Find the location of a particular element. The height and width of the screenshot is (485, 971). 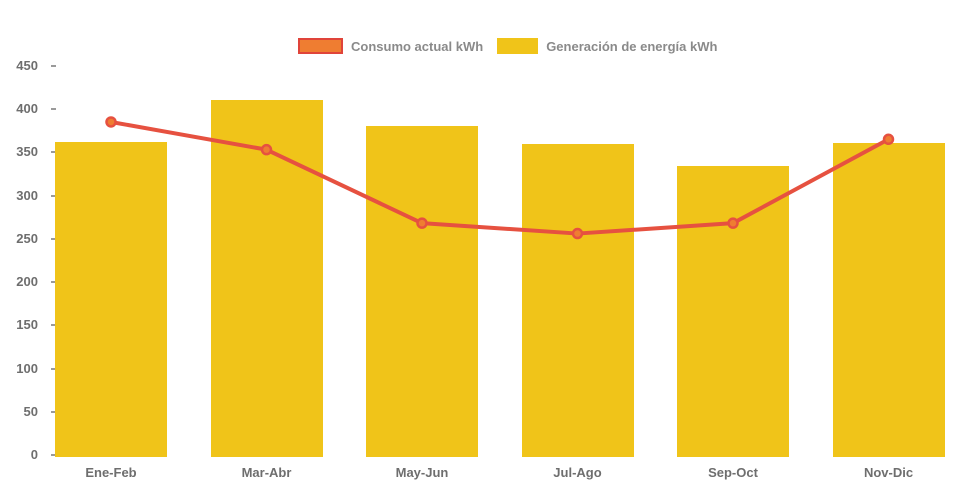

legend-label-generacion: Generación de energía kWh is located at coordinates (632, 46).